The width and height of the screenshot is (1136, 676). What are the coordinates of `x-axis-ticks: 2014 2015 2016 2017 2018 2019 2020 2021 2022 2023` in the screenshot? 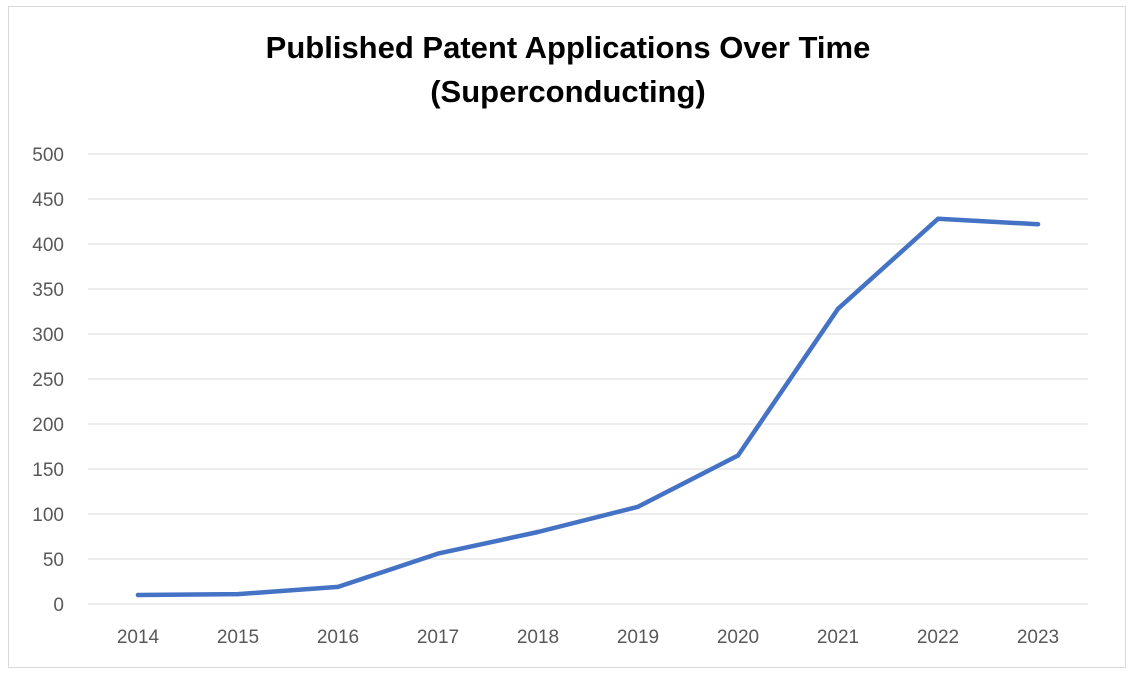 It's located at (588, 637).